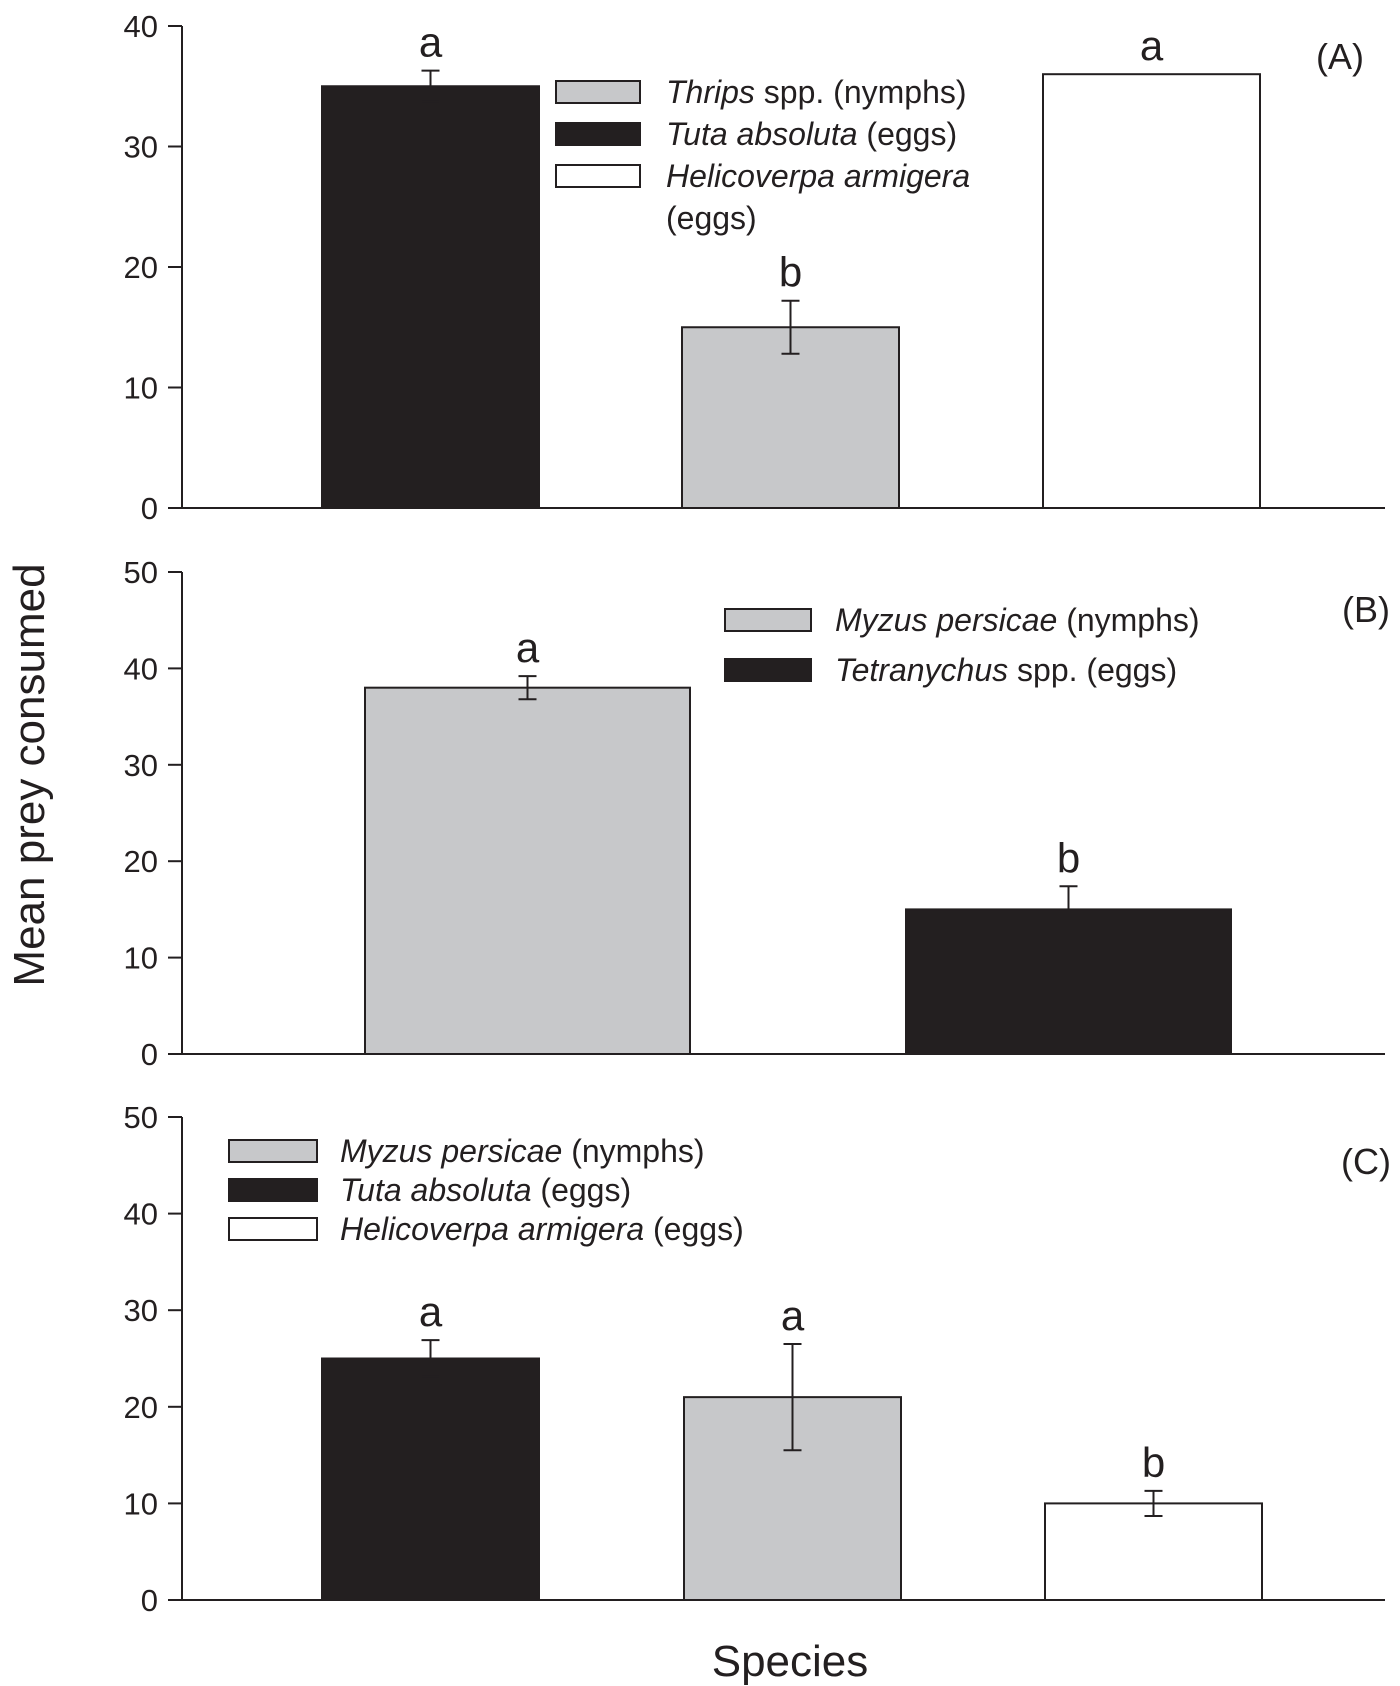  I want to click on legend-entry-label-cont: (eggs), so click(711, 218).